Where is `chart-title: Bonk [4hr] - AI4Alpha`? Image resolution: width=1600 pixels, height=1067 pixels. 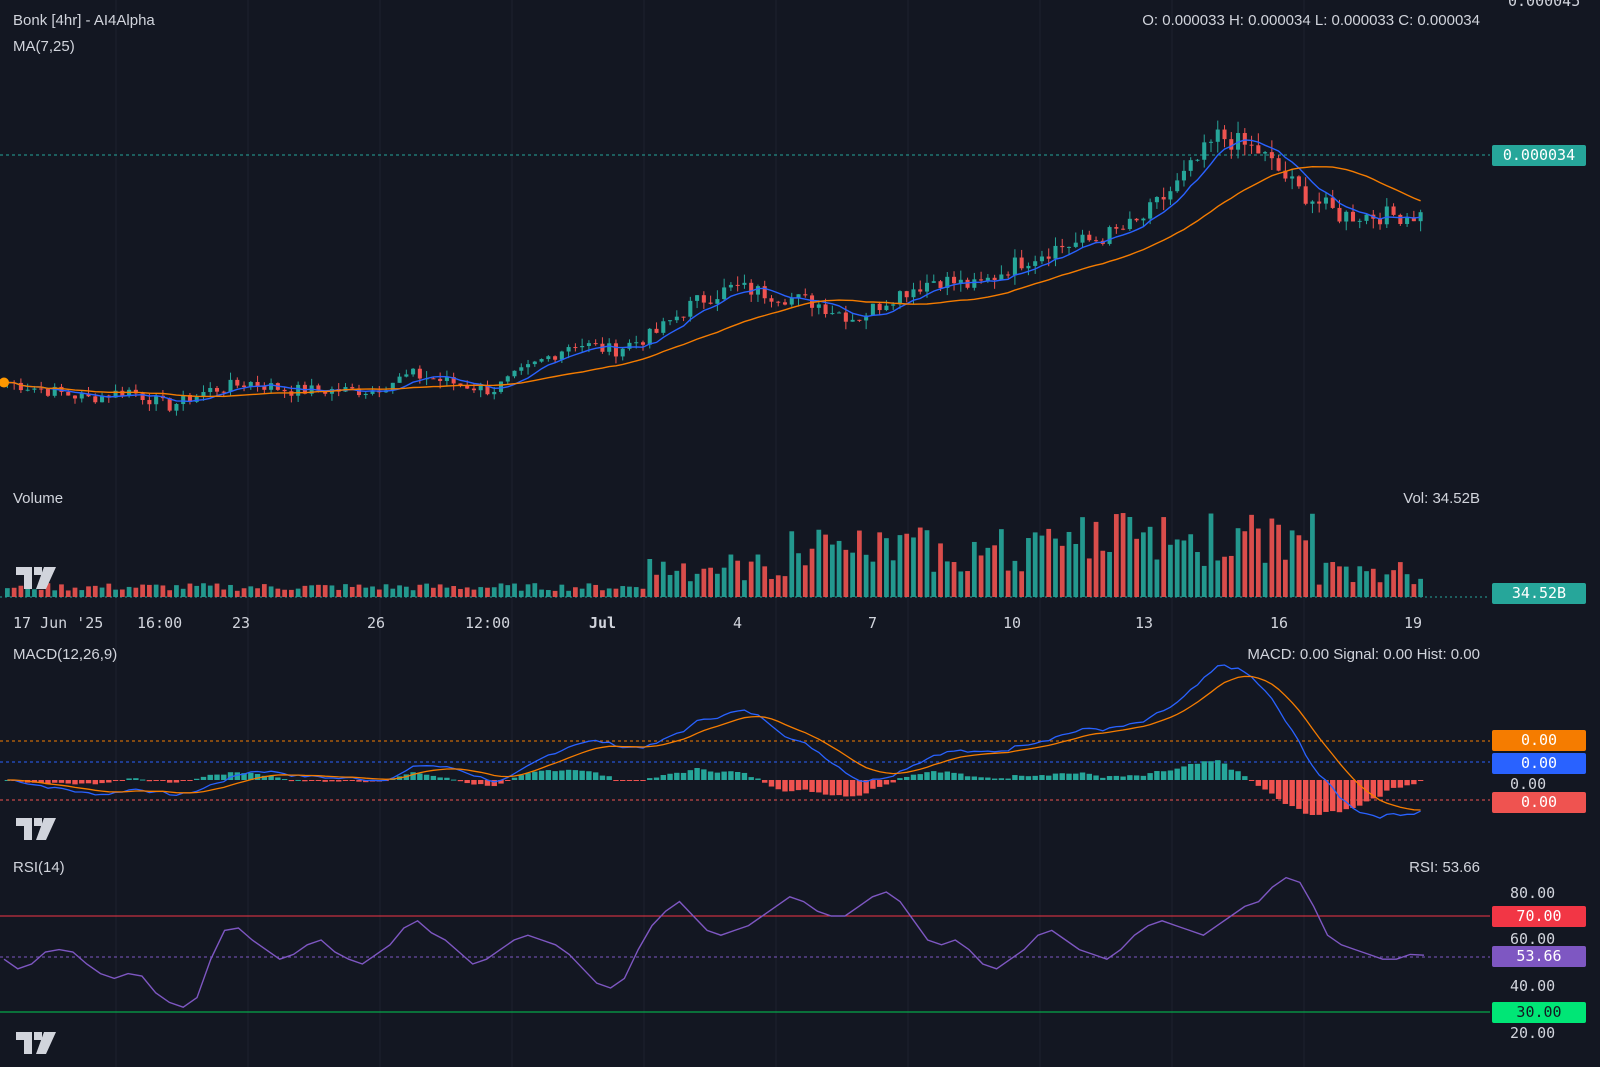
chart-title: Bonk [4hr] - AI4Alpha is located at coordinates (84, 20).